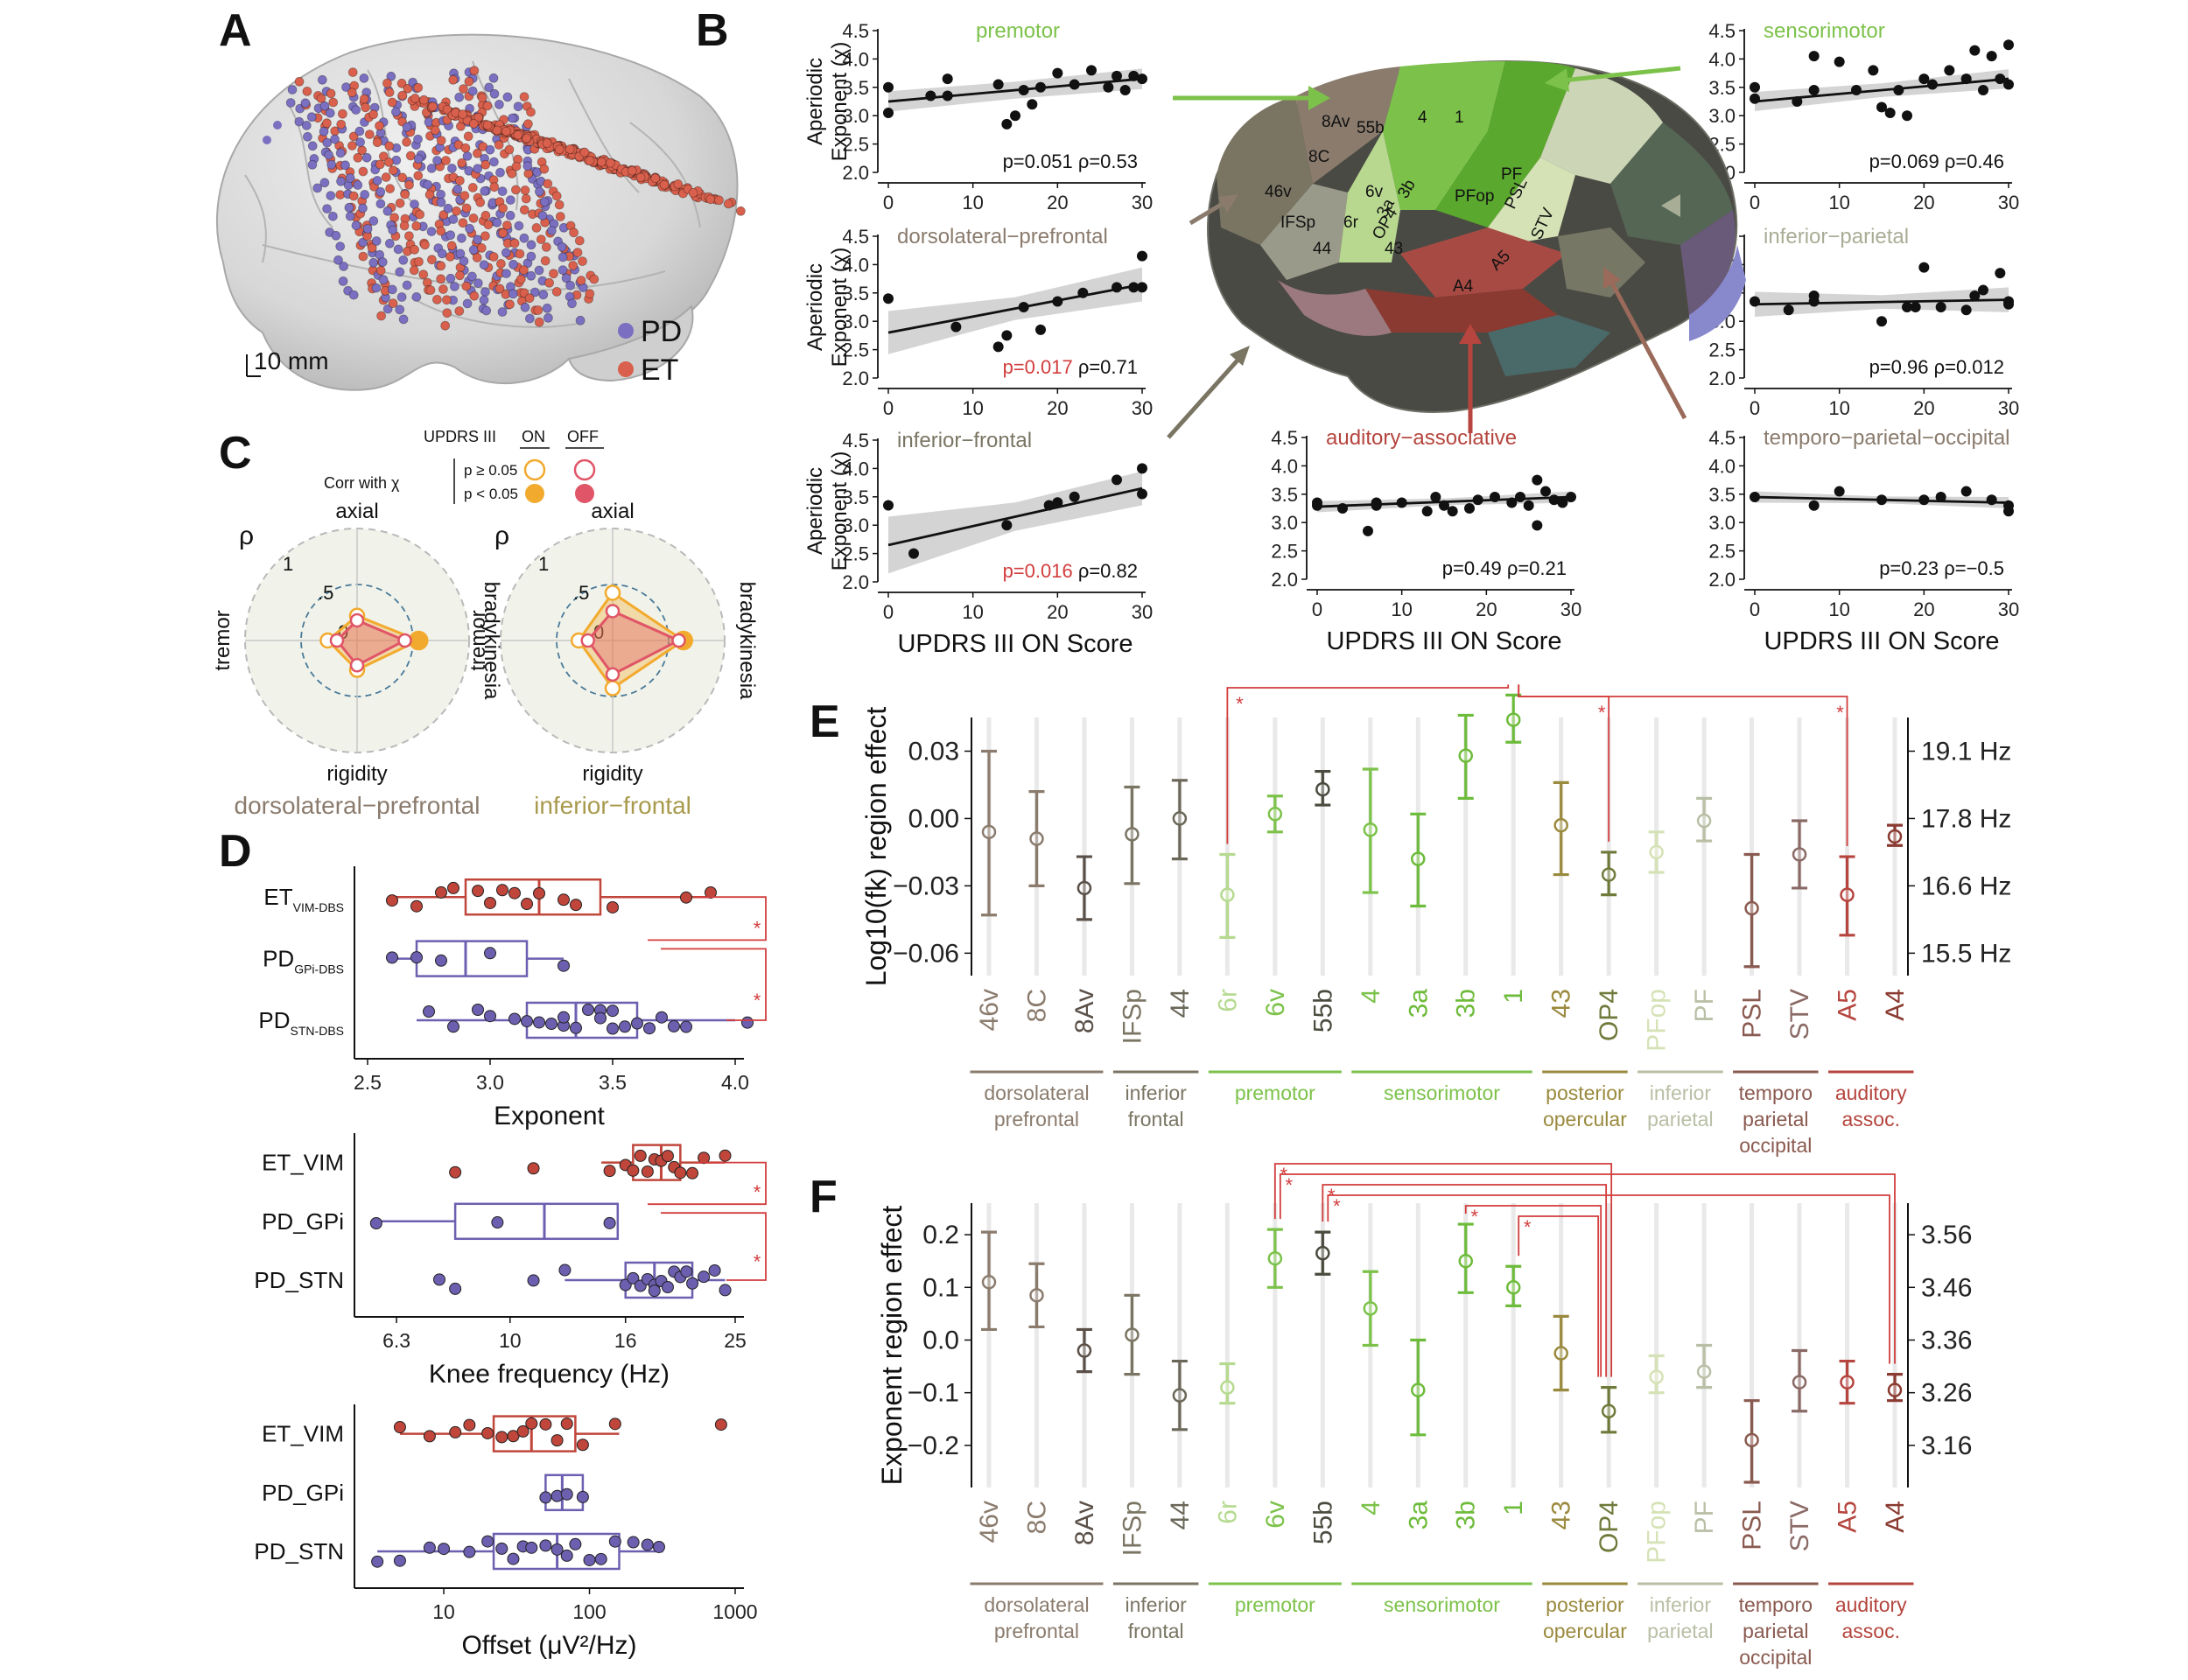 The image size is (2188, 1680). What do you see at coordinates (678, 640) in the screenshot?
I see `radar-off-point-bradykinesia` at bounding box center [678, 640].